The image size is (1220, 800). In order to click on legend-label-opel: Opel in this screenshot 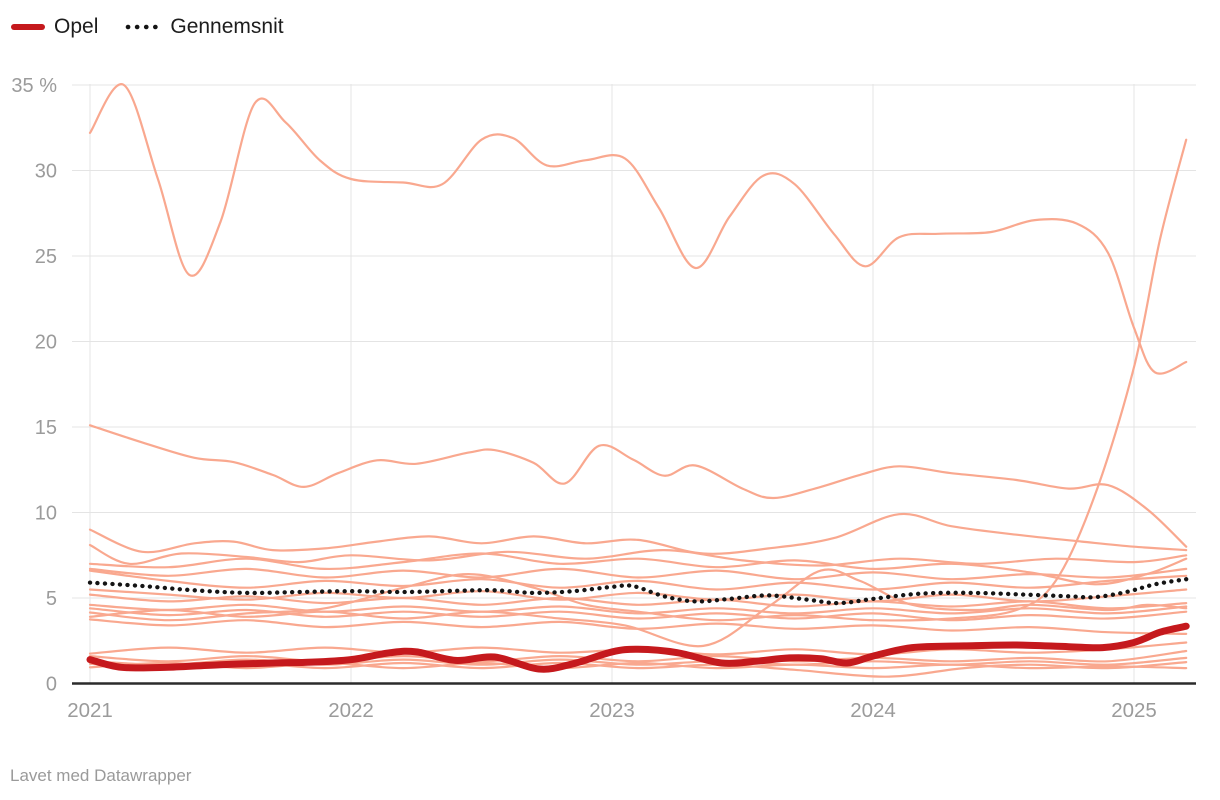, I will do `click(76, 26)`.